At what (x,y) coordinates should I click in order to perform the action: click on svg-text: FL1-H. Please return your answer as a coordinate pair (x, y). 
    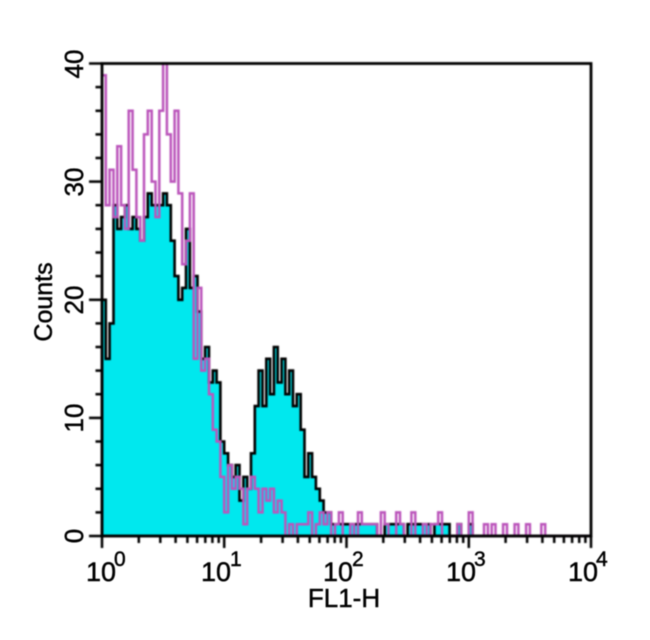
    Looking at the image, I should click on (344, 598).